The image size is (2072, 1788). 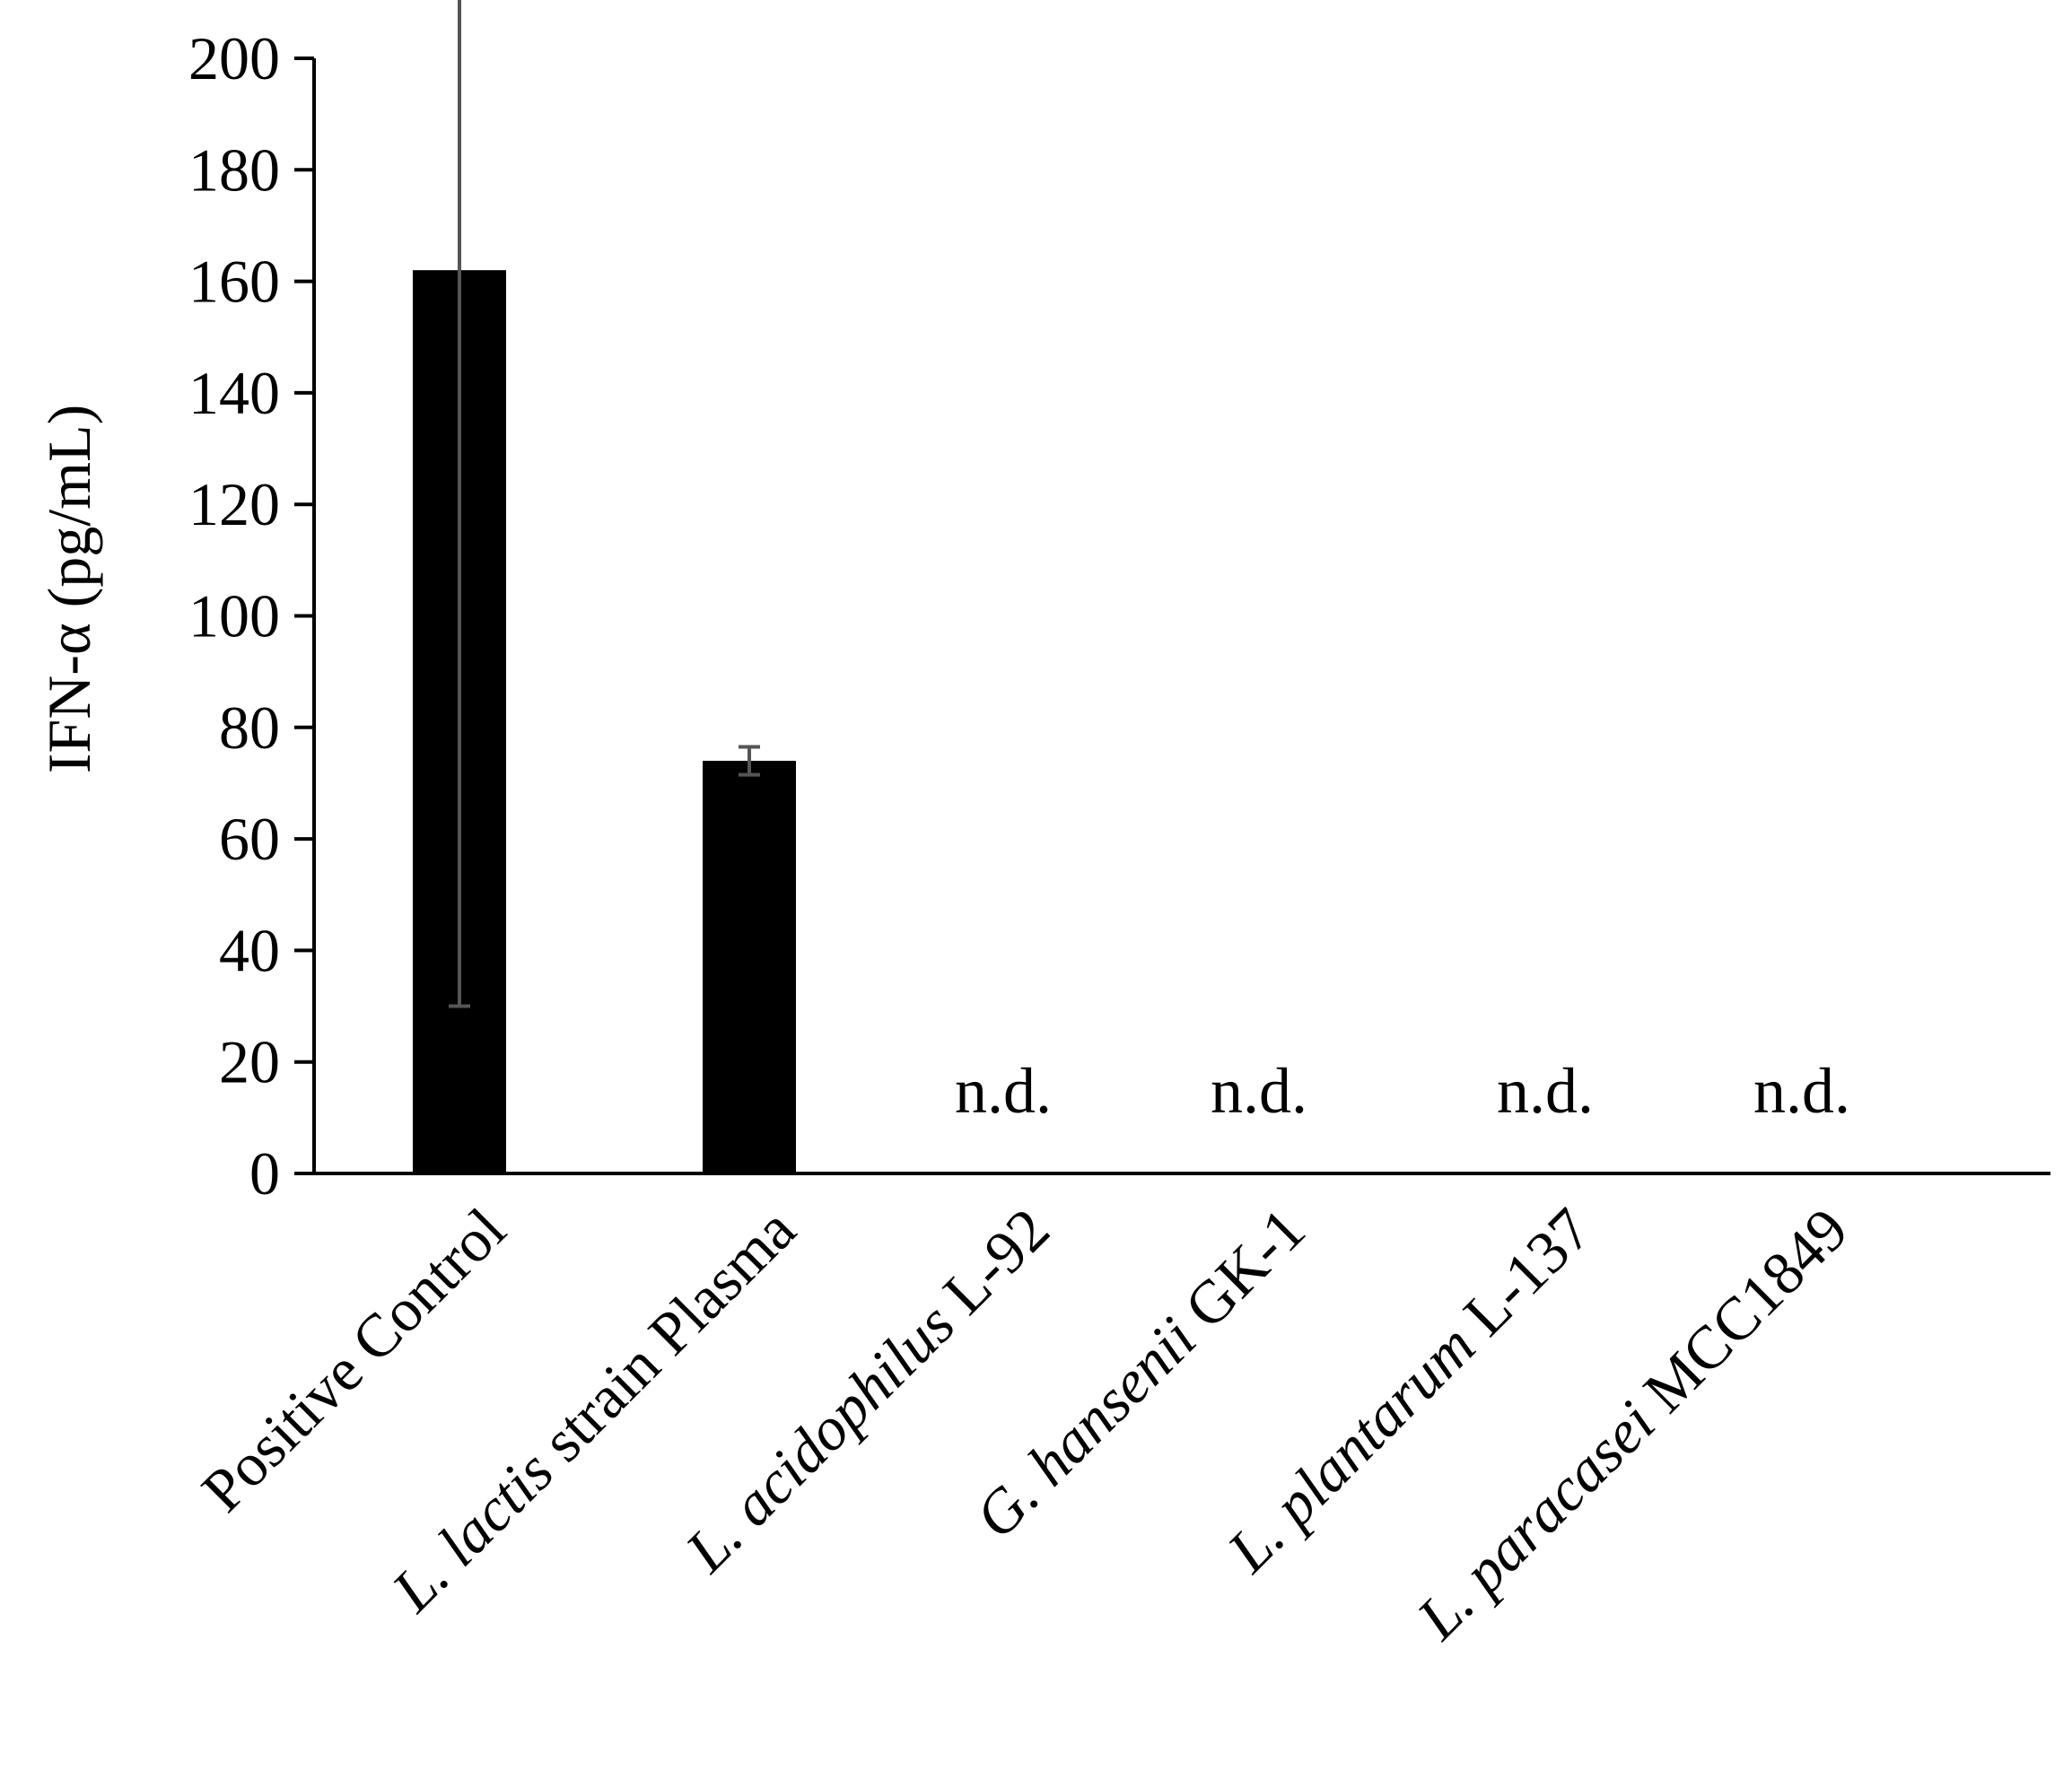 I want to click on category-strain-name: MCC1849, so click(x=1740, y=1315).